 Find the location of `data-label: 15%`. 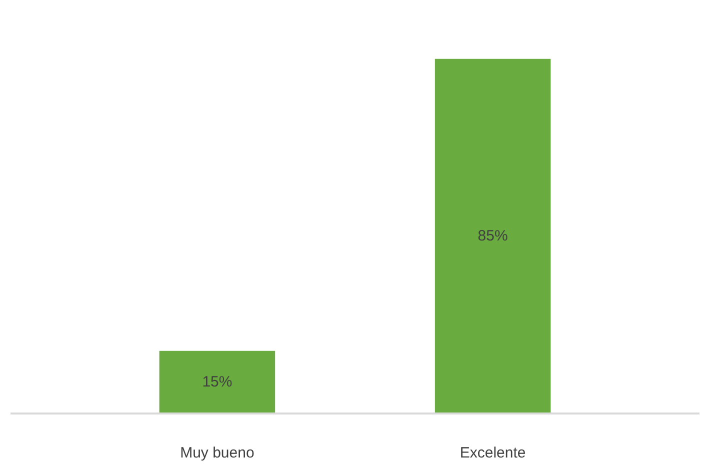

data-label: 15% is located at coordinates (217, 382).